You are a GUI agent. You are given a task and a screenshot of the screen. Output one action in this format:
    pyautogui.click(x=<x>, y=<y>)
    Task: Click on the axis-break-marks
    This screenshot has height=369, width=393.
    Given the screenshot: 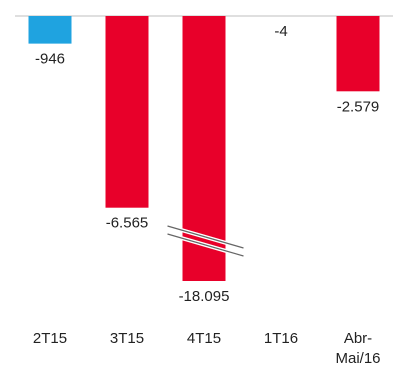 What is the action you would take?
    pyautogui.click(x=205, y=241)
    